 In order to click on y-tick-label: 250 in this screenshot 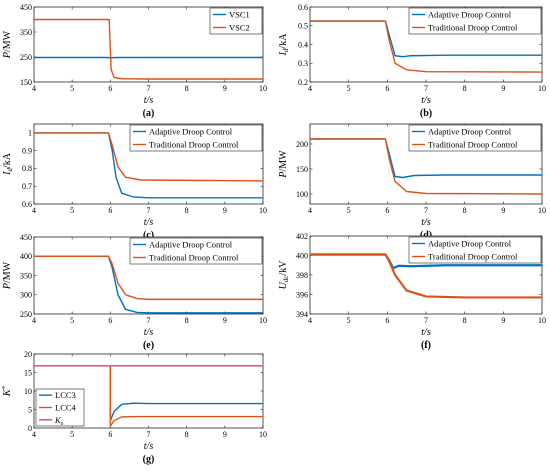, I will do `click(26, 57)`.